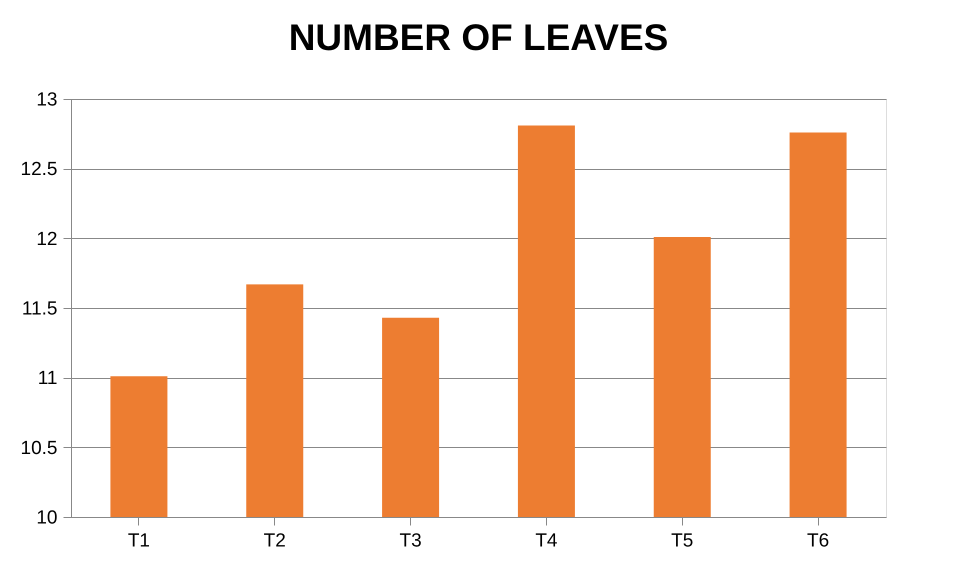 The image size is (959, 578). I want to click on x-tick-label: T3, so click(410, 541).